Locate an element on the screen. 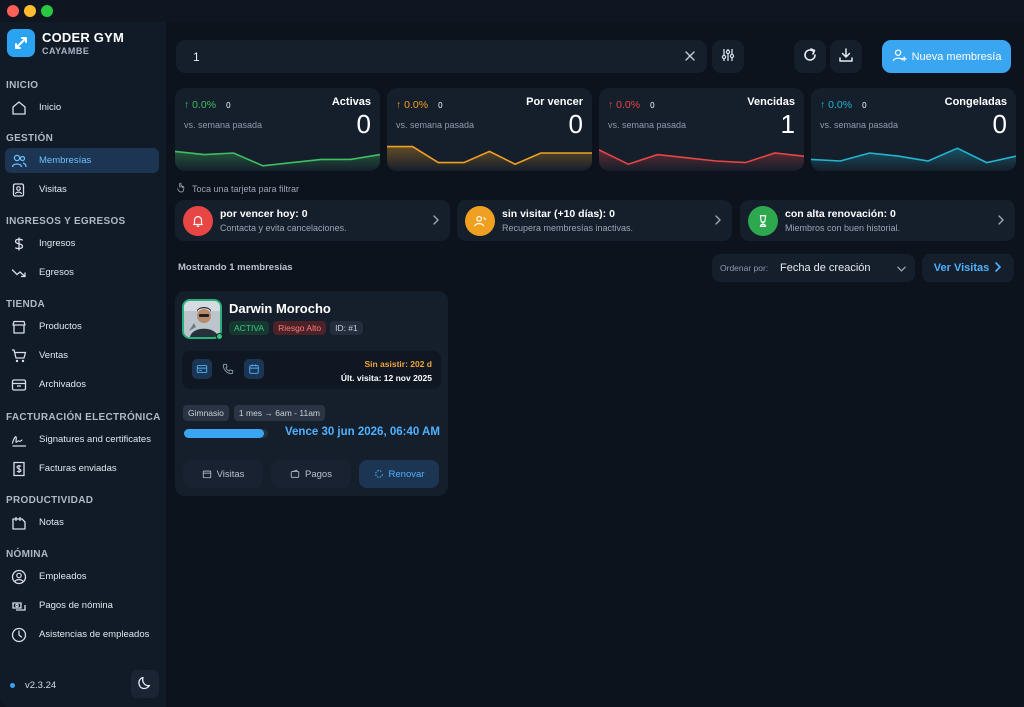 The width and height of the screenshot is (1024, 707). theme-toggle-button is located at coordinates (145, 684).